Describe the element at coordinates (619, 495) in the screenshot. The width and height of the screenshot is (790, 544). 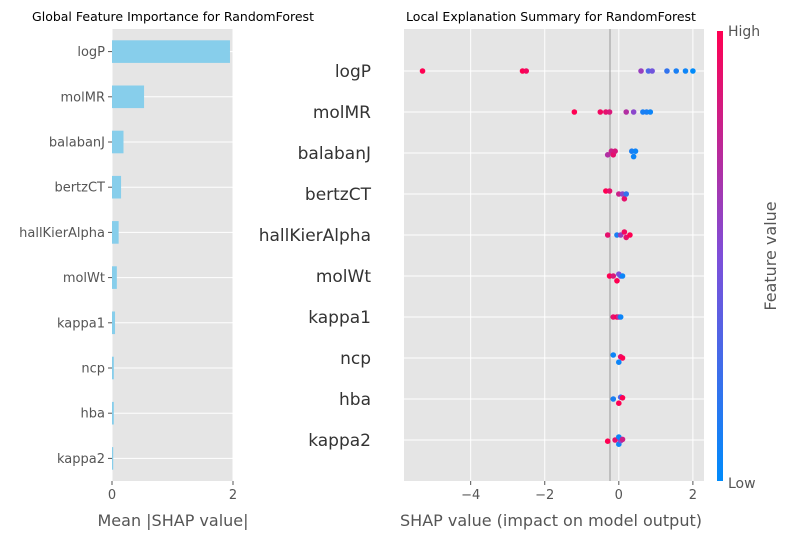
I see `summary-x-tick-label: 0` at that location.